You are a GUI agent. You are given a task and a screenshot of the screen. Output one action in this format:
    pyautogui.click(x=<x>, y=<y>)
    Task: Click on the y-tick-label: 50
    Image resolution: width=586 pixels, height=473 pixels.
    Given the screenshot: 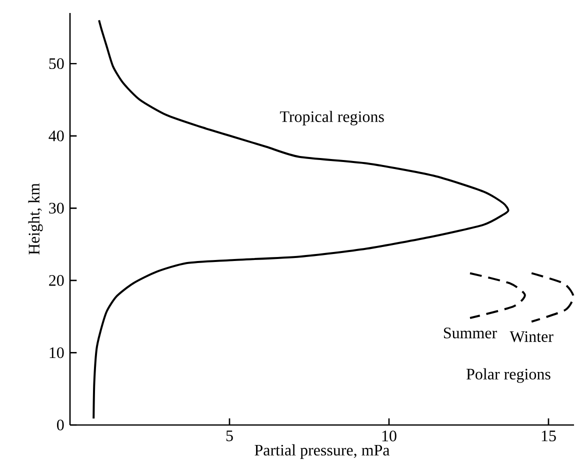 What is the action you would take?
    pyautogui.click(x=56, y=64)
    